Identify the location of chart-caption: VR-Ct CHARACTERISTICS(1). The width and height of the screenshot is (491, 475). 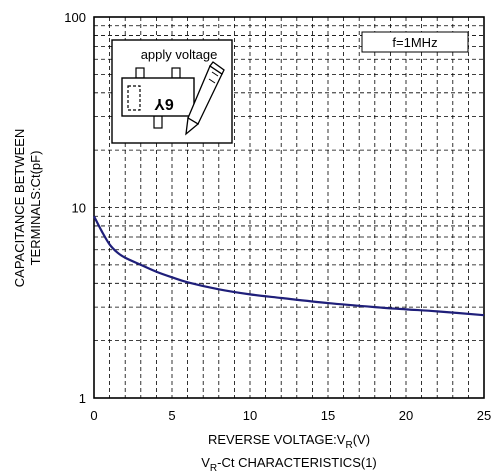
(289, 464).